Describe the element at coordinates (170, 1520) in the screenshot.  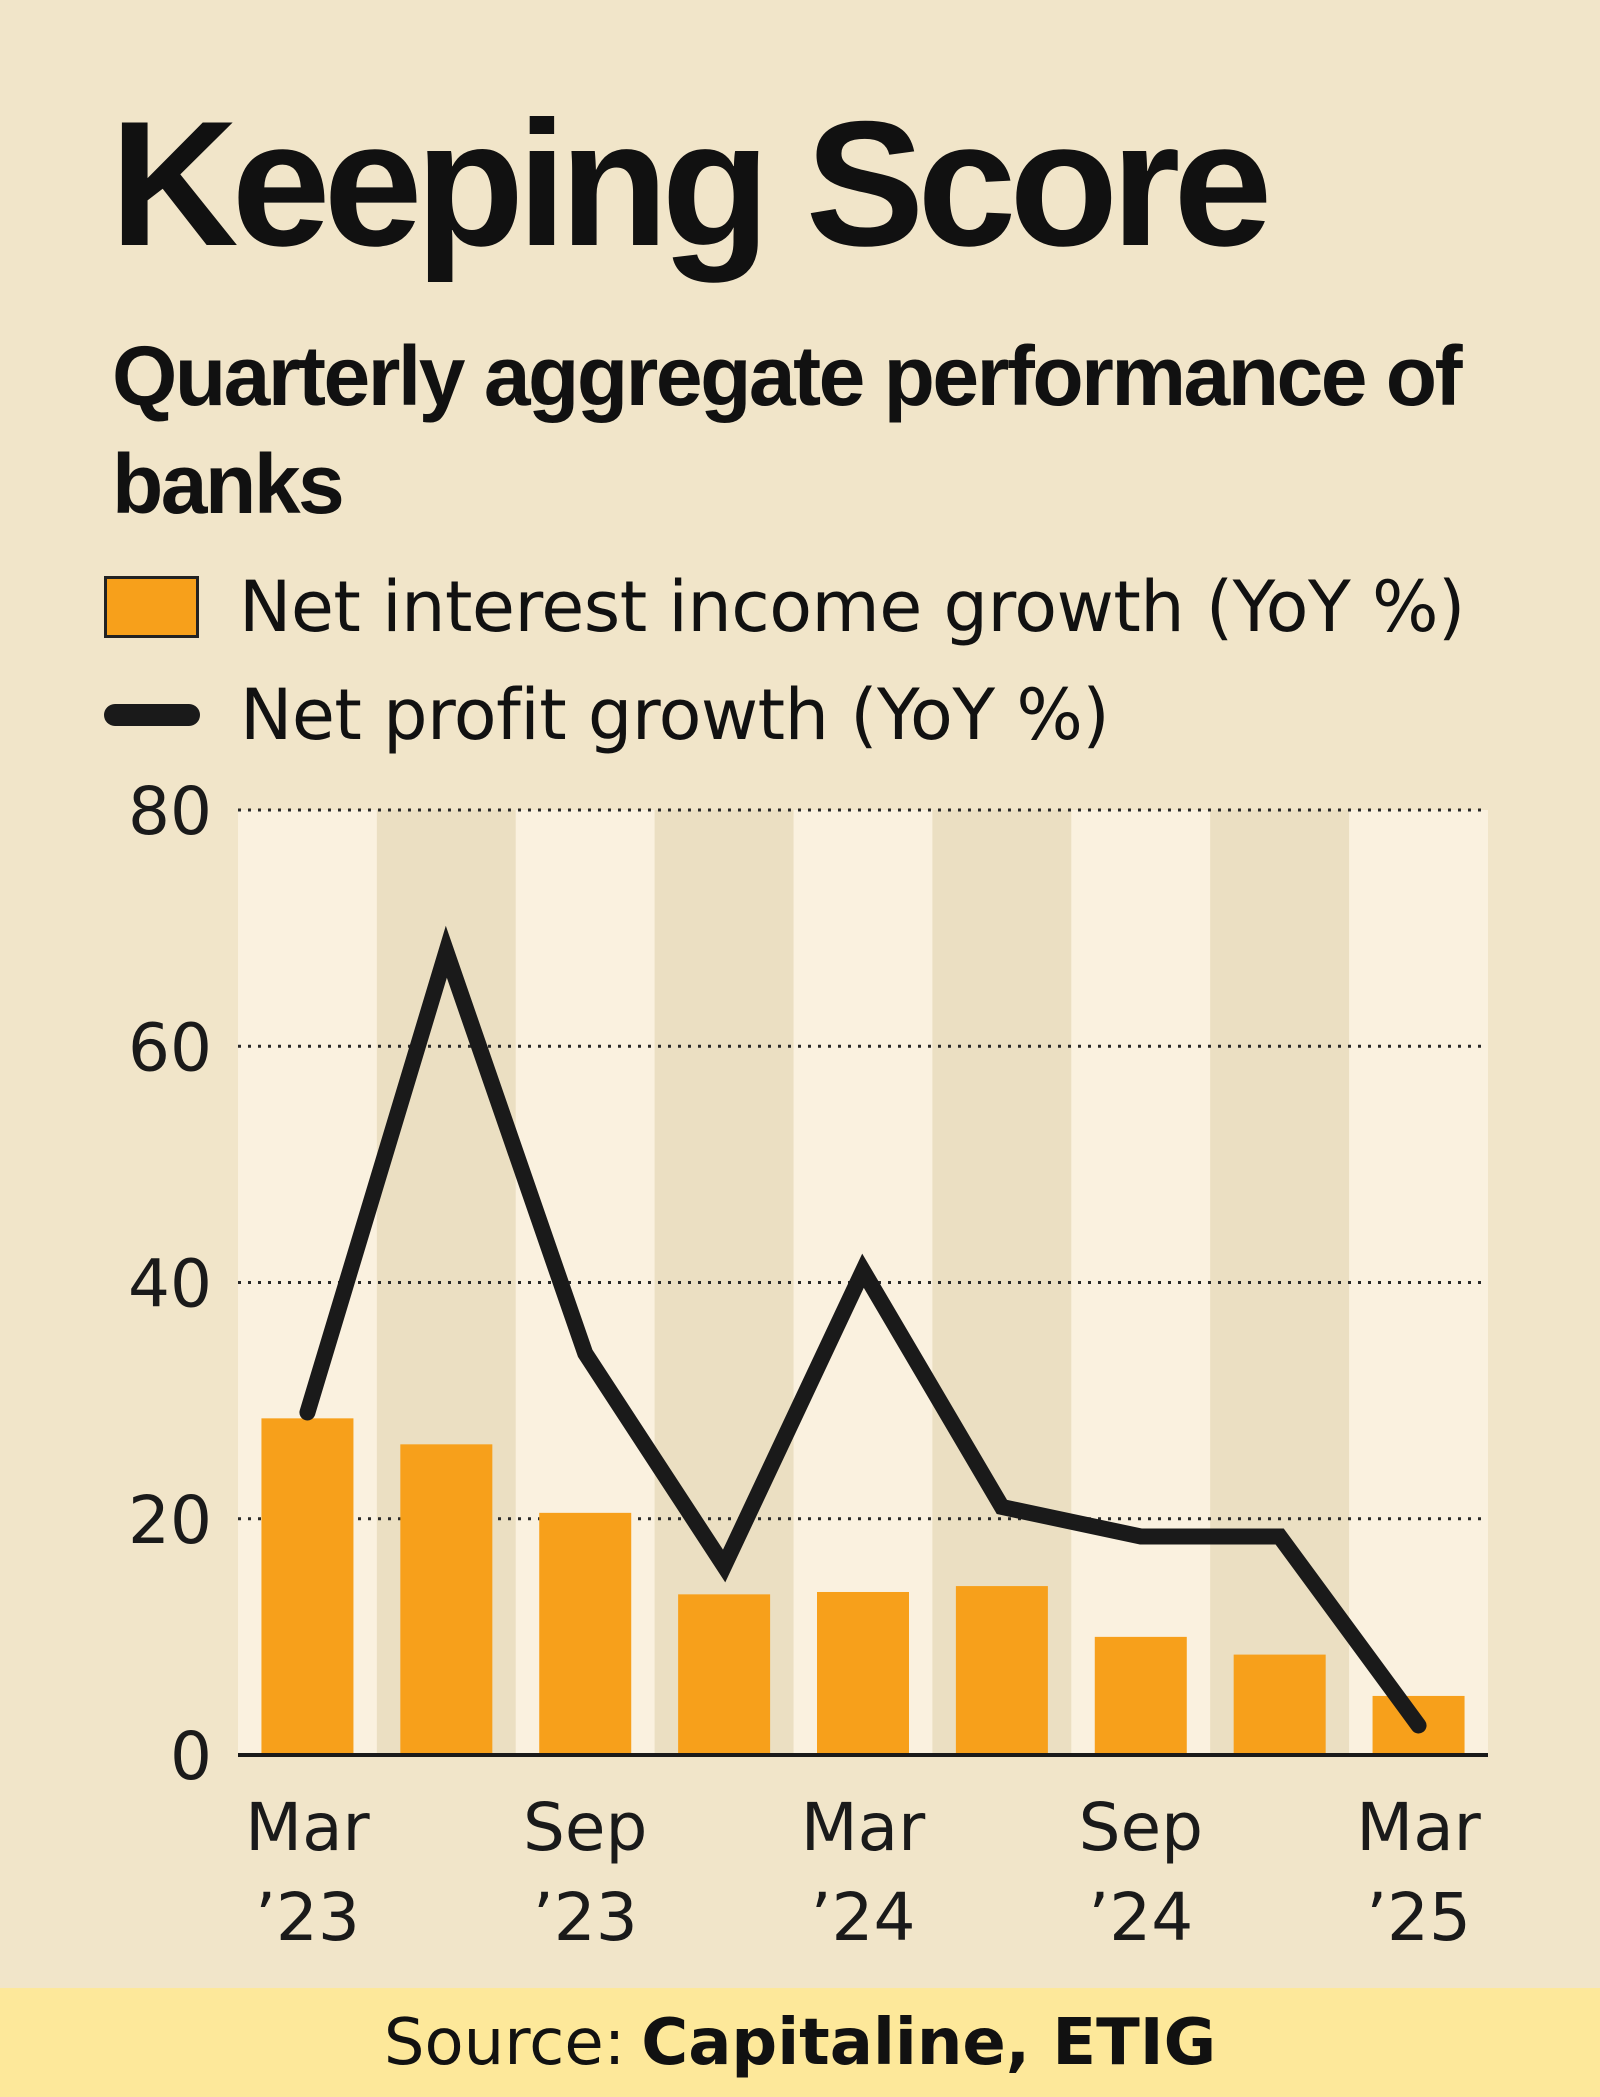
I see `y-tick-label: 20` at that location.